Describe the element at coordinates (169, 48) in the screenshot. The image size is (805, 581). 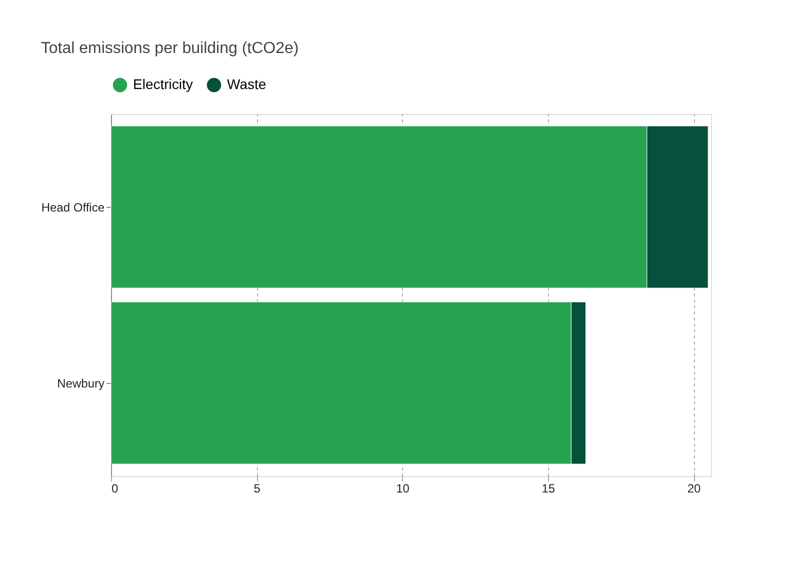
I see `chart-title: Total emissions per building (tCO2e)` at that location.